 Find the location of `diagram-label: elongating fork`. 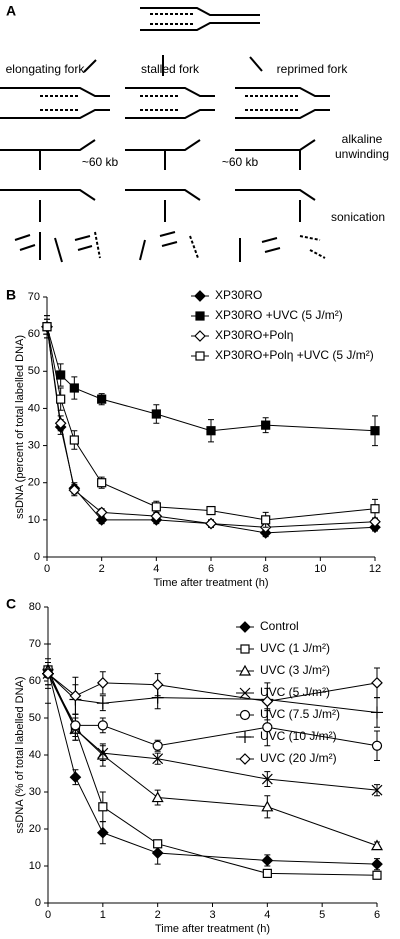

diagram-label: elongating fork is located at coordinates (46, 69).